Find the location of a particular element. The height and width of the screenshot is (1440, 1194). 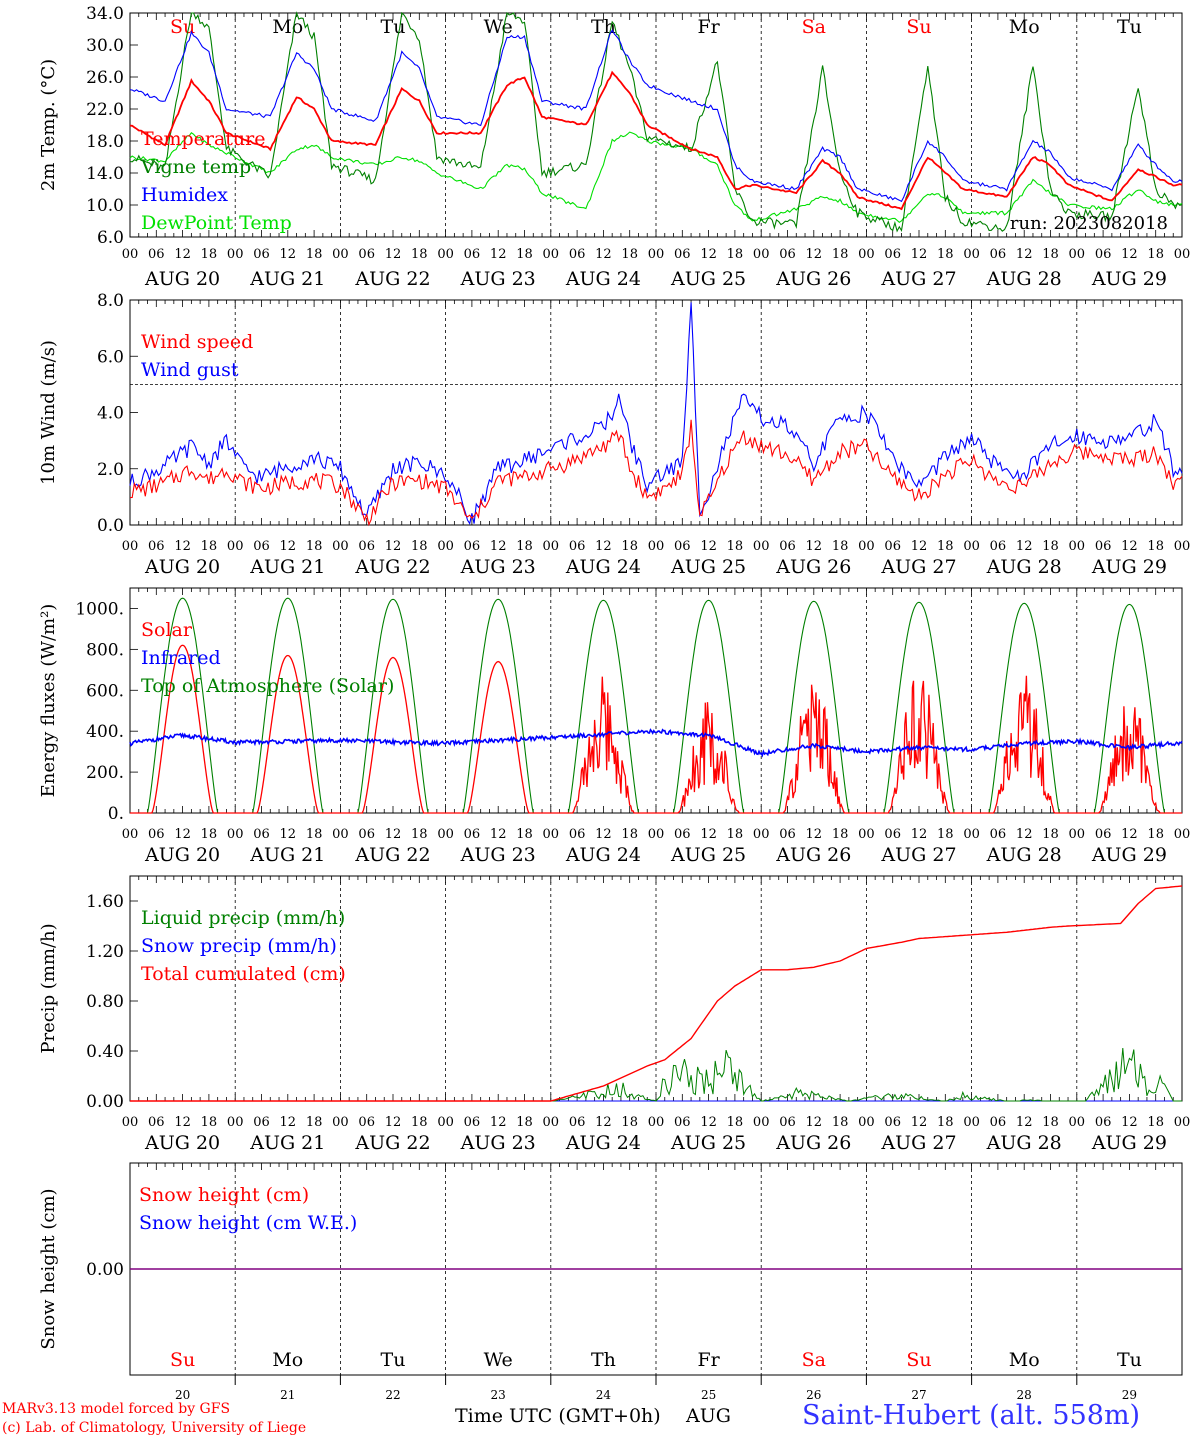

legend-infrared: Infrared is located at coordinates (181, 658).